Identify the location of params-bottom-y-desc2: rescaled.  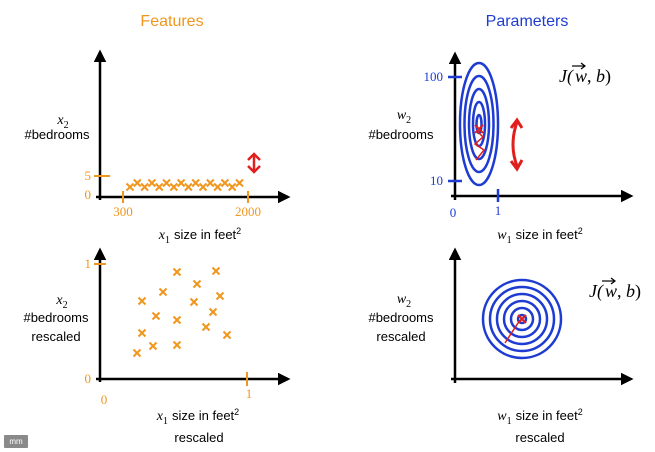
(400, 336).